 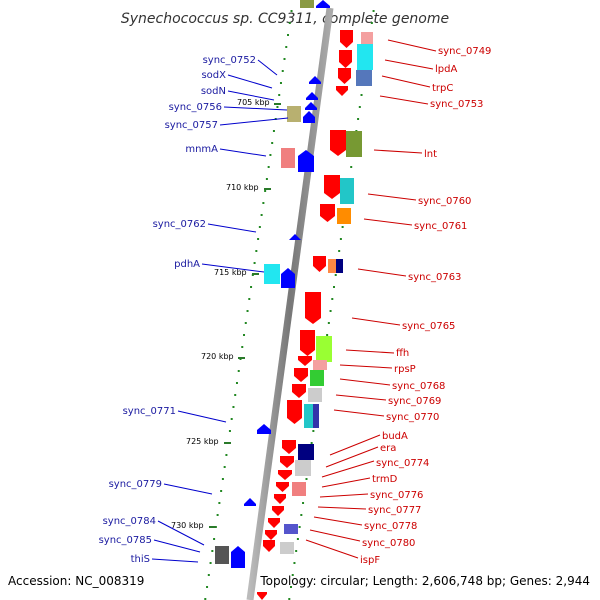 I want to click on gene-label-left: sync_0771, so click(x=175, y=414).